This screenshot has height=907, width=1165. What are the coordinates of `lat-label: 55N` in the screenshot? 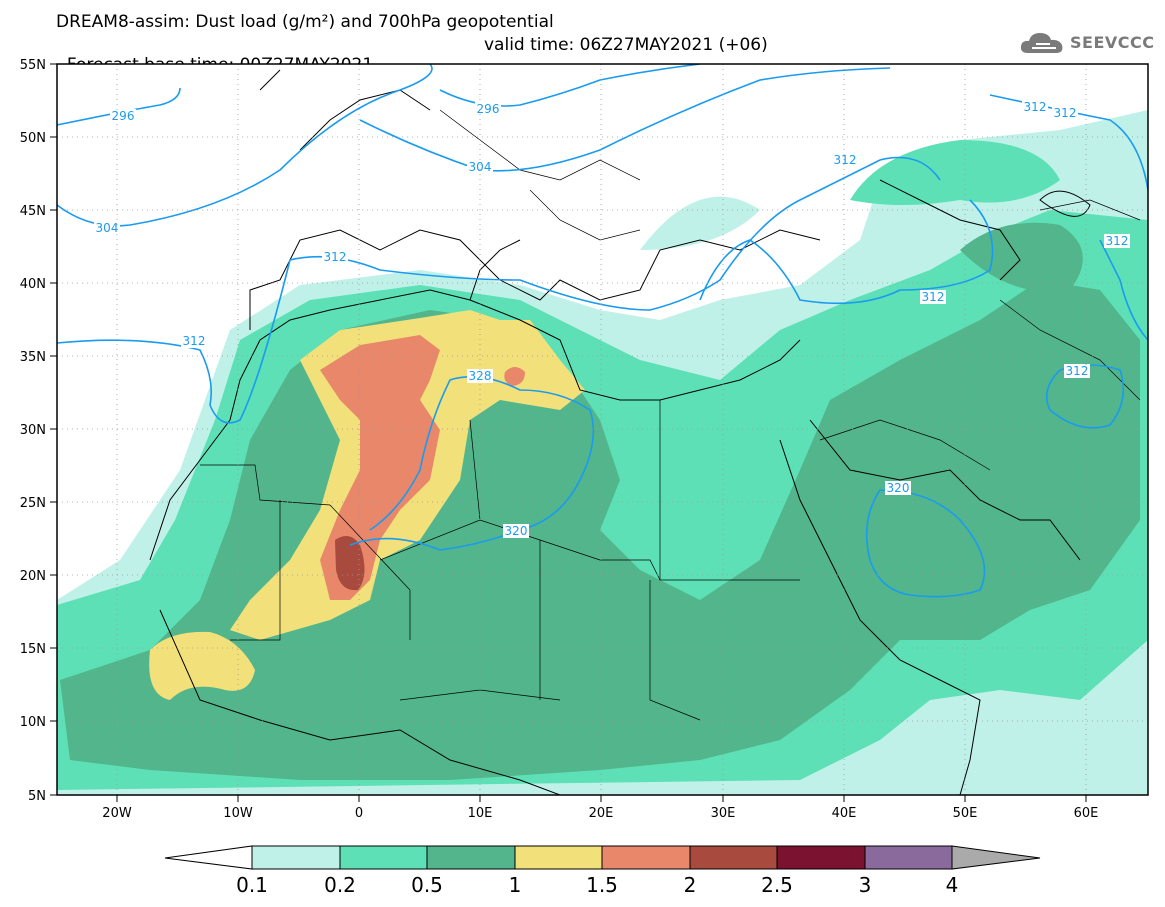 It's located at (33, 65).